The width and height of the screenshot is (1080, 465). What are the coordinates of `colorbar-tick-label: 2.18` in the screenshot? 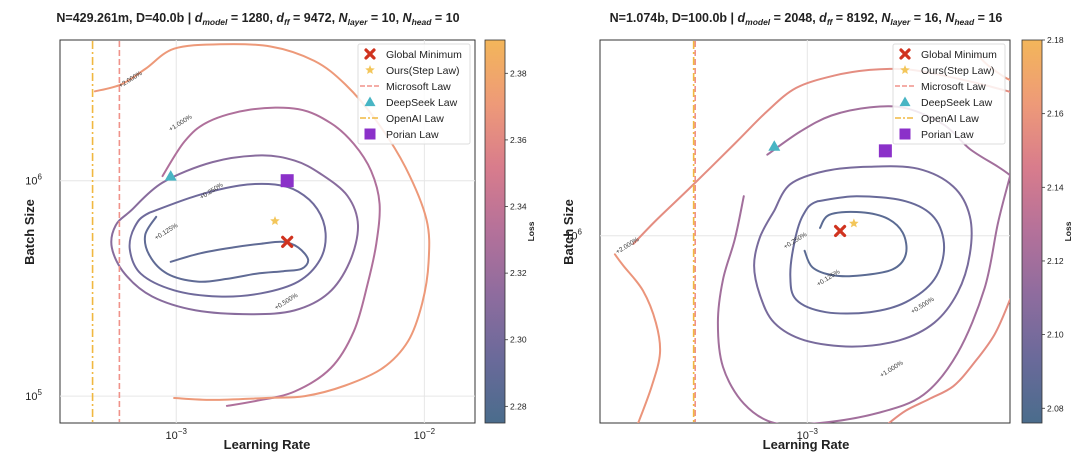 It's located at (1055, 40).